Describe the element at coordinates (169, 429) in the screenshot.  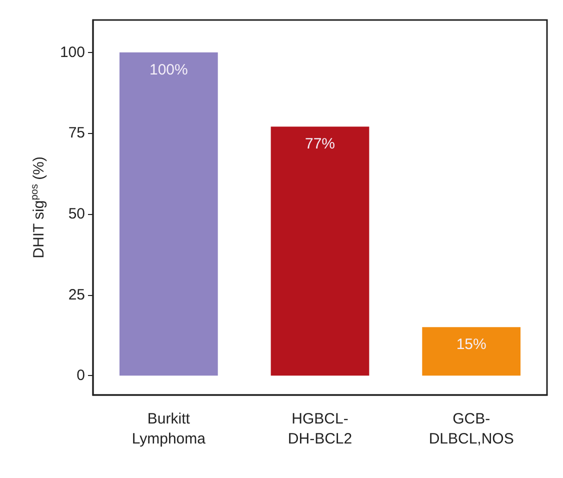
I see `x-tick-label: Burkitt Lymphoma` at that location.